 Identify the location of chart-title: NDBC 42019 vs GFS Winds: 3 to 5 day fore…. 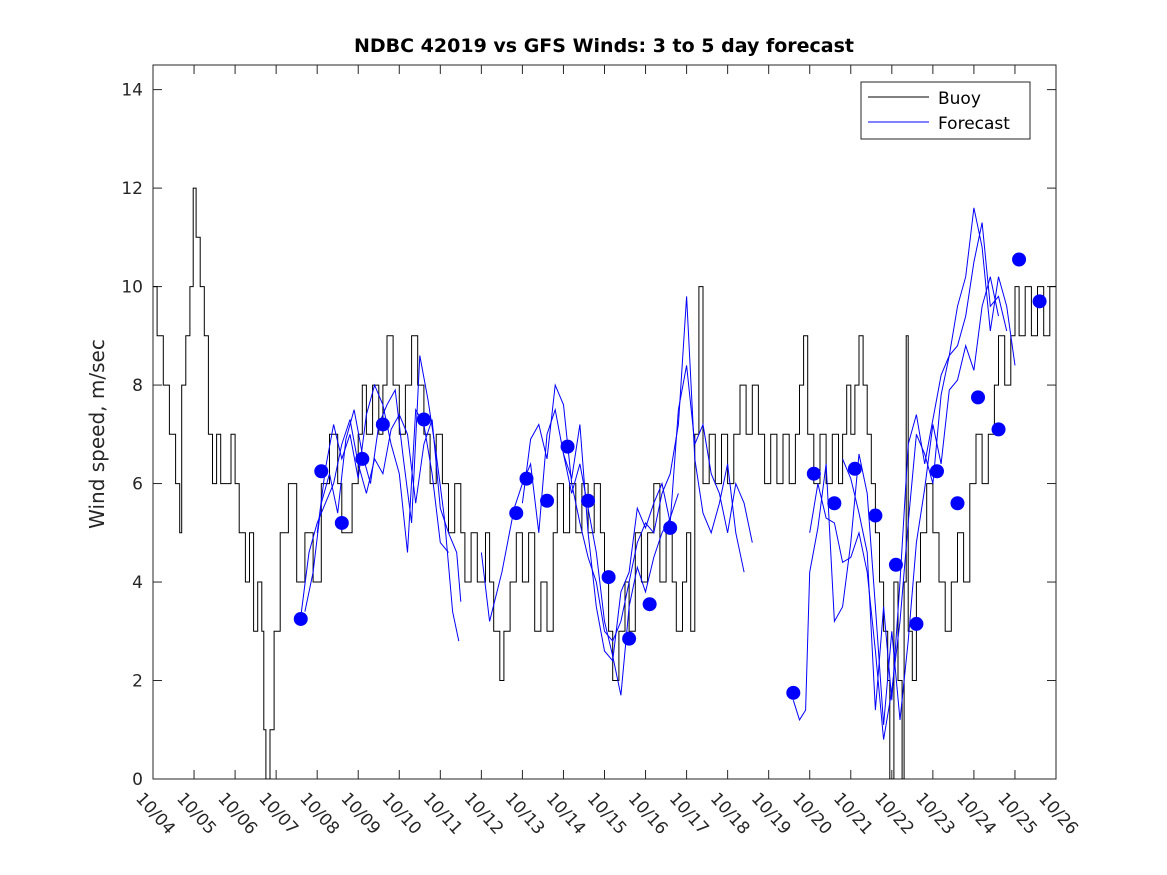
(604, 46).